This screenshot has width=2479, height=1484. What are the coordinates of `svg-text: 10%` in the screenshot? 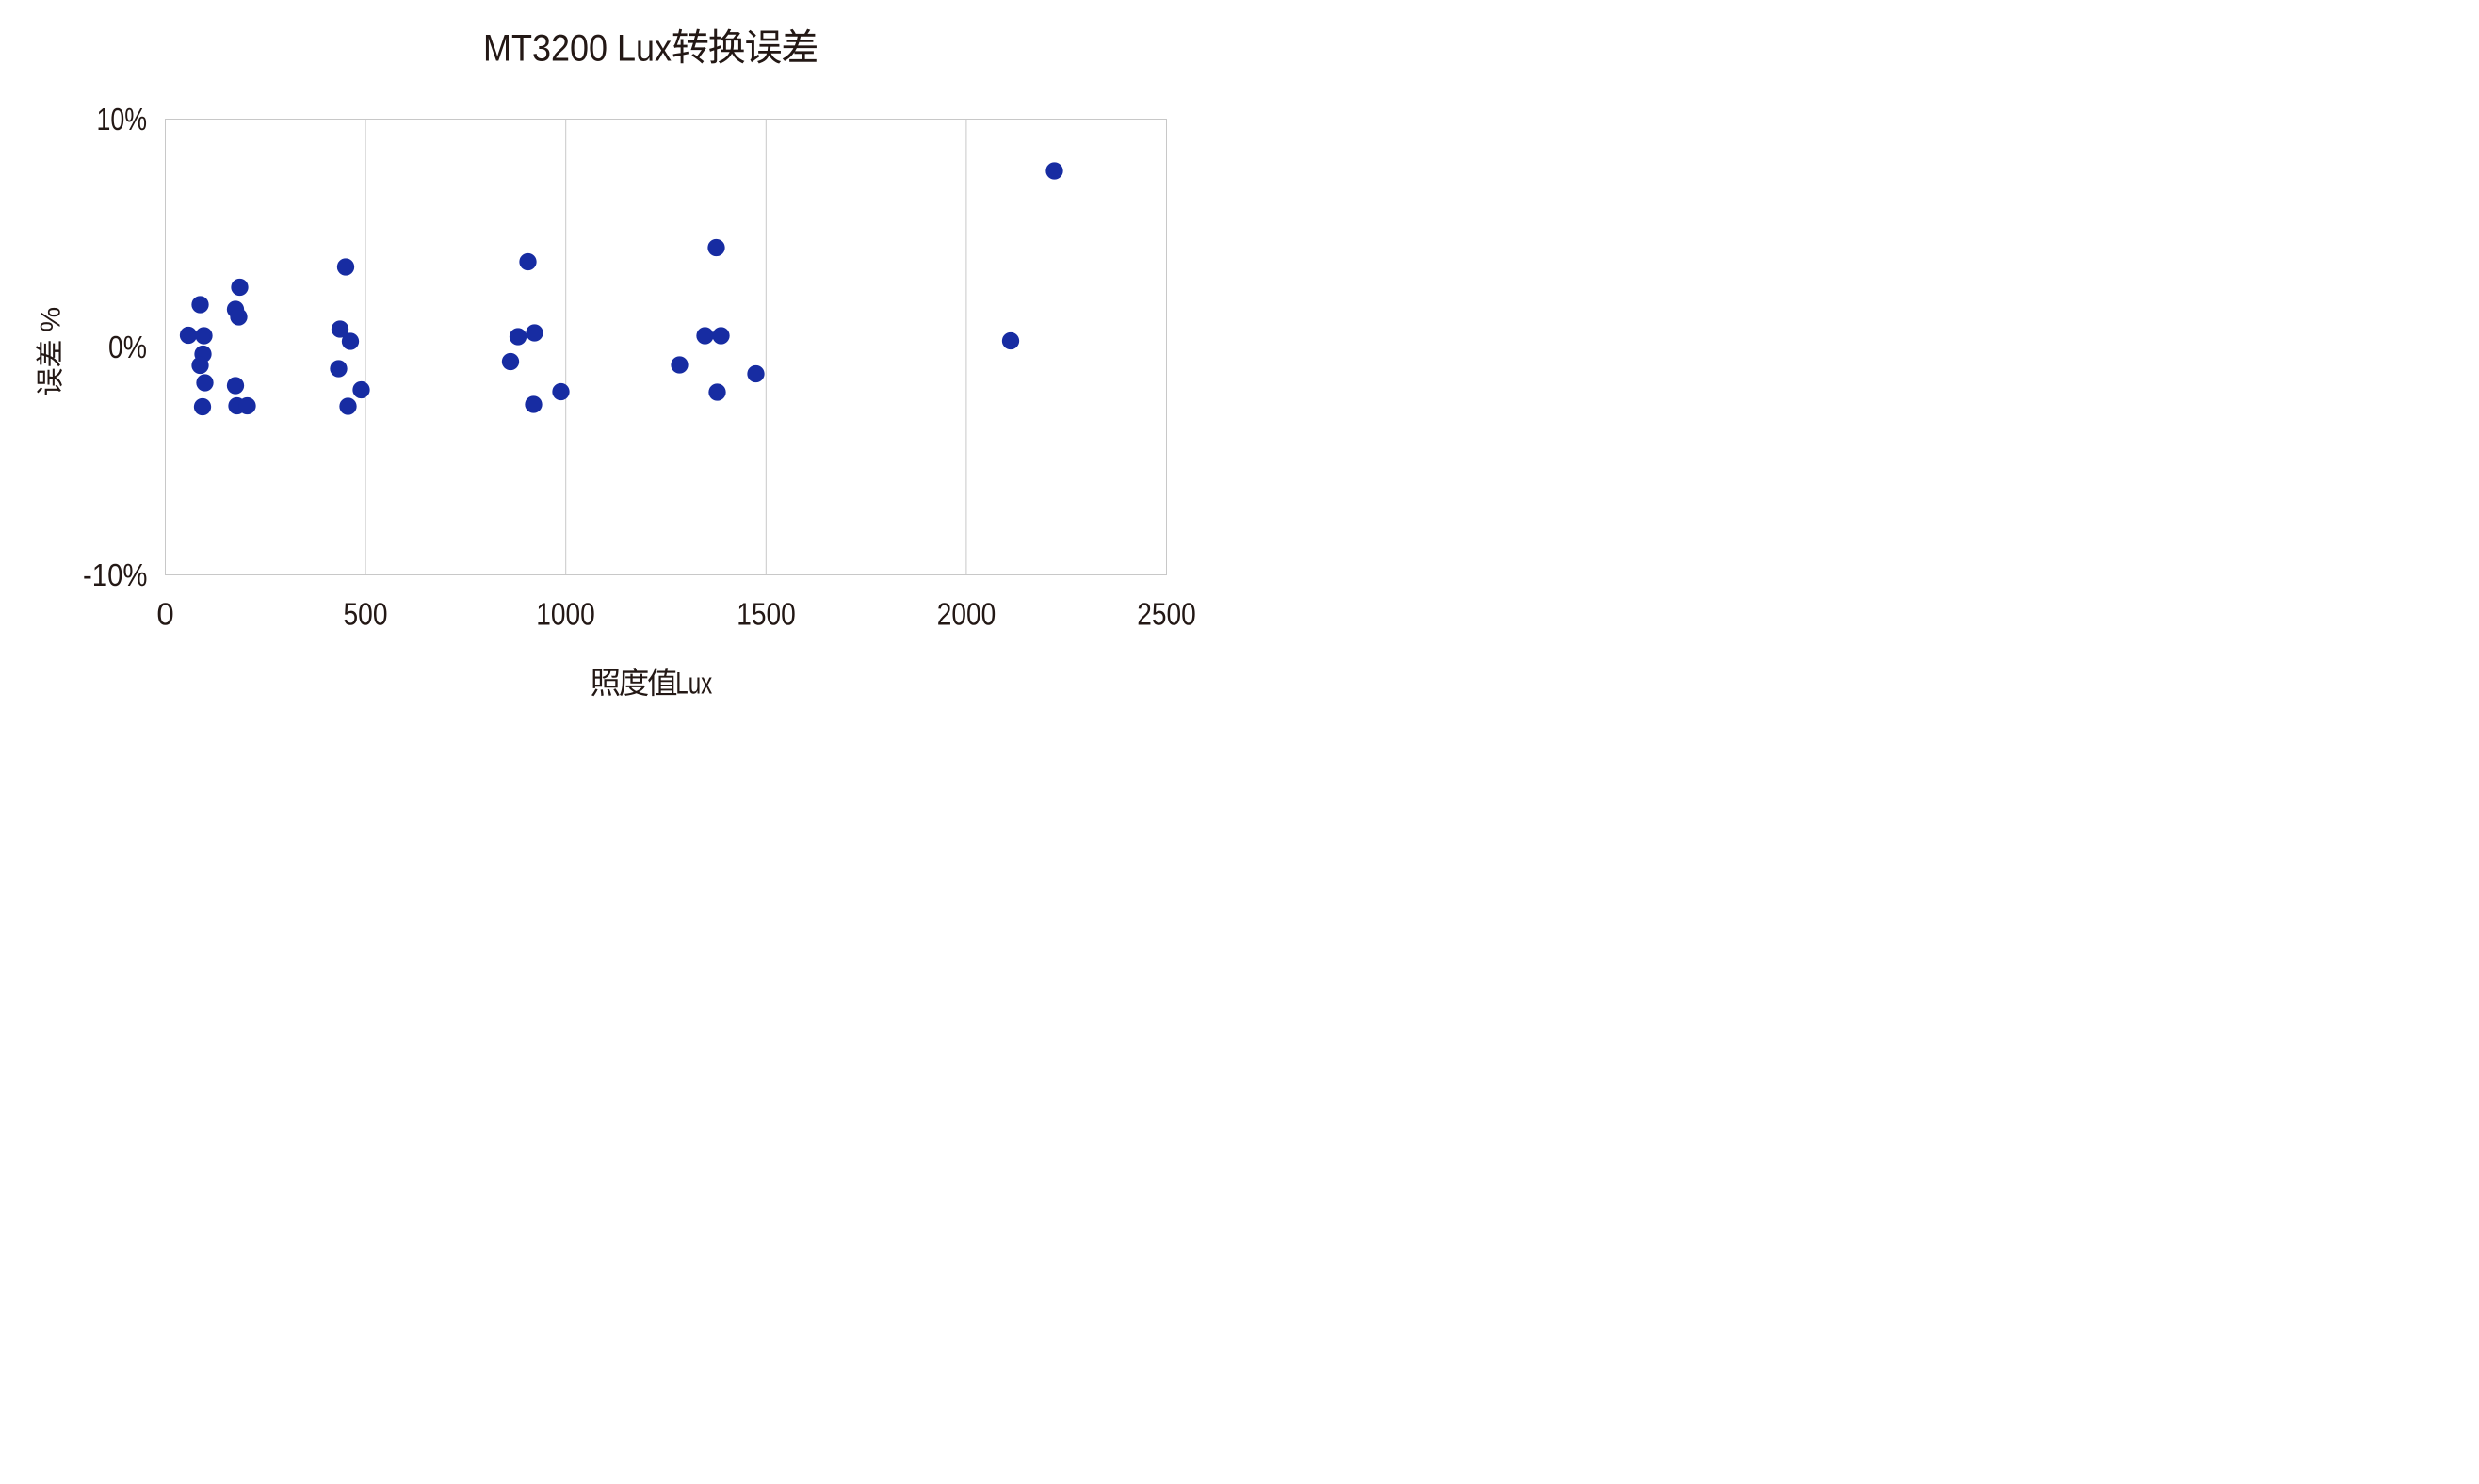 It's located at (122, 119).